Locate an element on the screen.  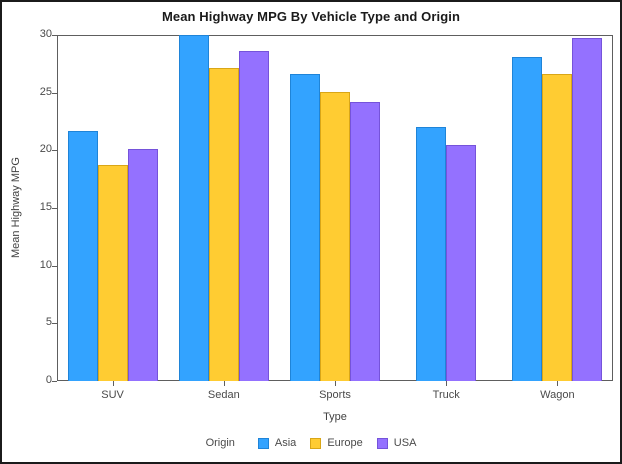
bar-wagon-usa is located at coordinates (587, 209).